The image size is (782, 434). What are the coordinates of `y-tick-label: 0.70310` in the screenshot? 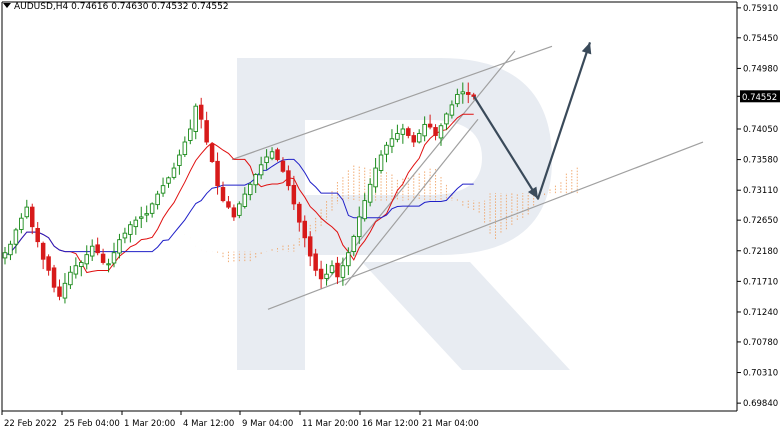 It's located at (760, 374).